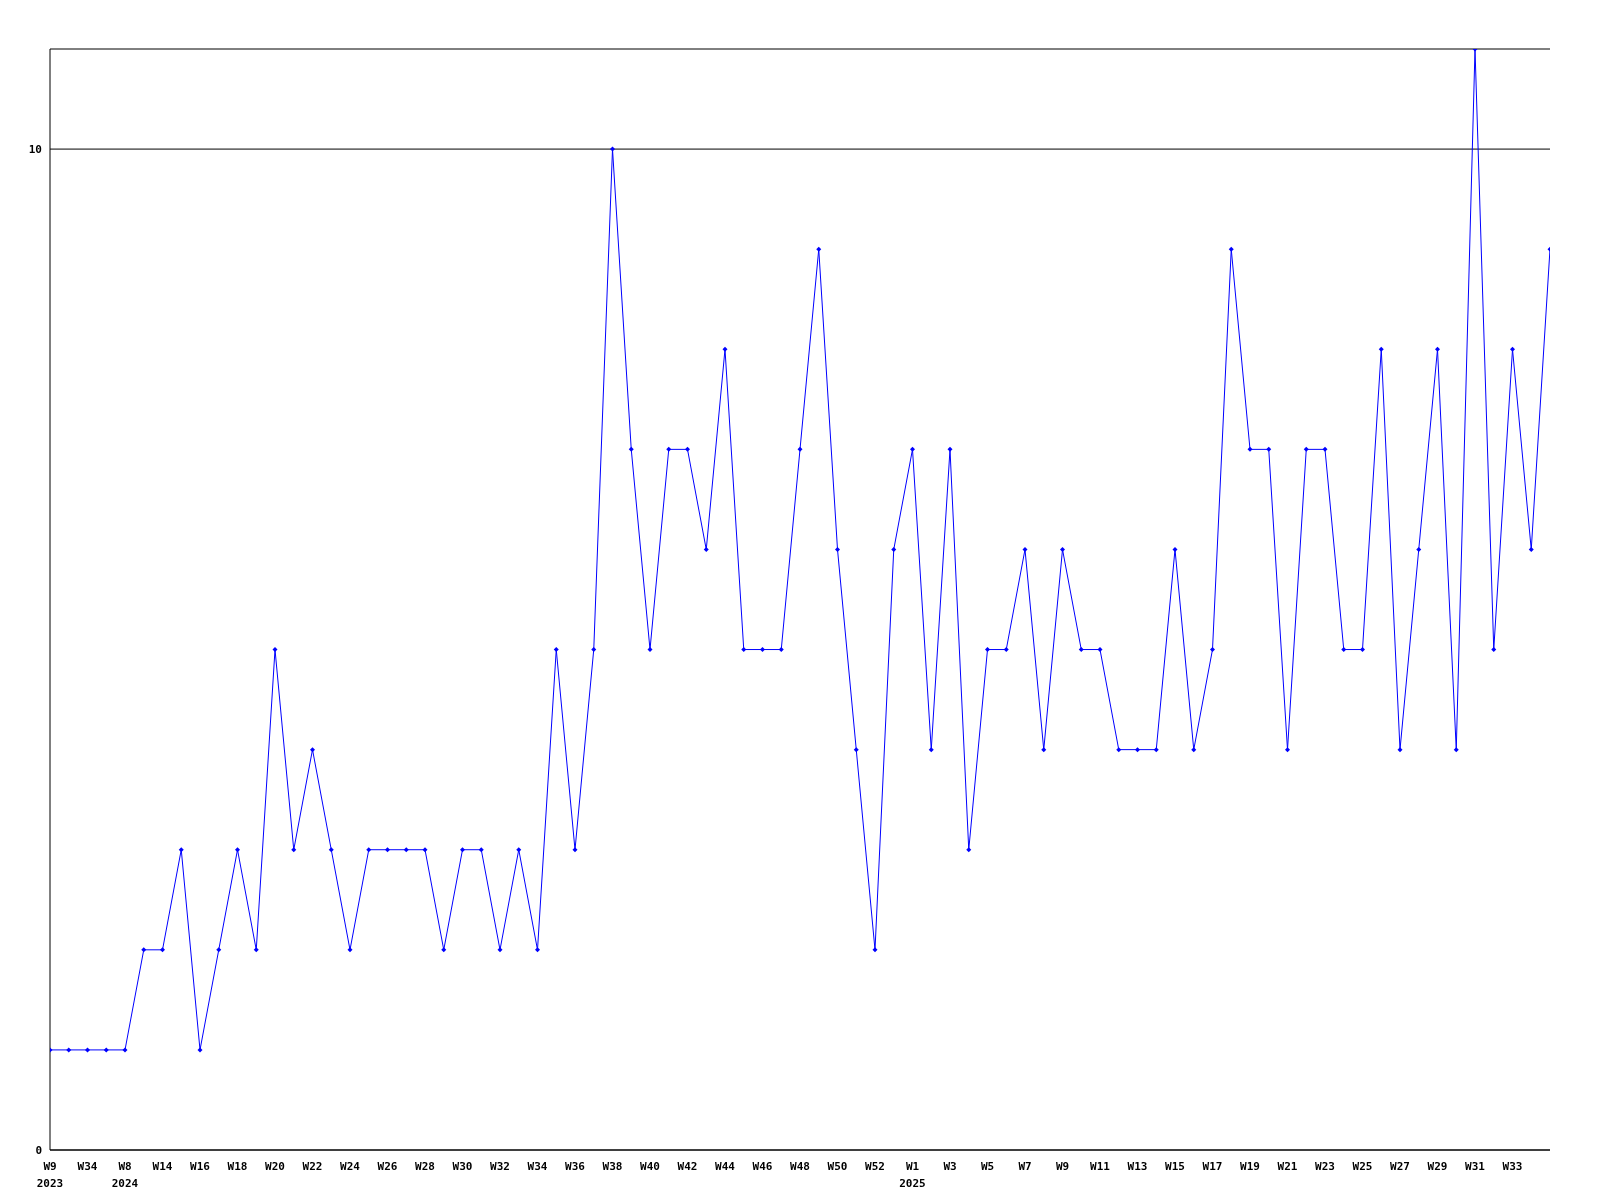 This screenshot has height=1200, width=1600. Describe the element at coordinates (875, 1166) in the screenshot. I see `x-tick-label: W52` at that location.